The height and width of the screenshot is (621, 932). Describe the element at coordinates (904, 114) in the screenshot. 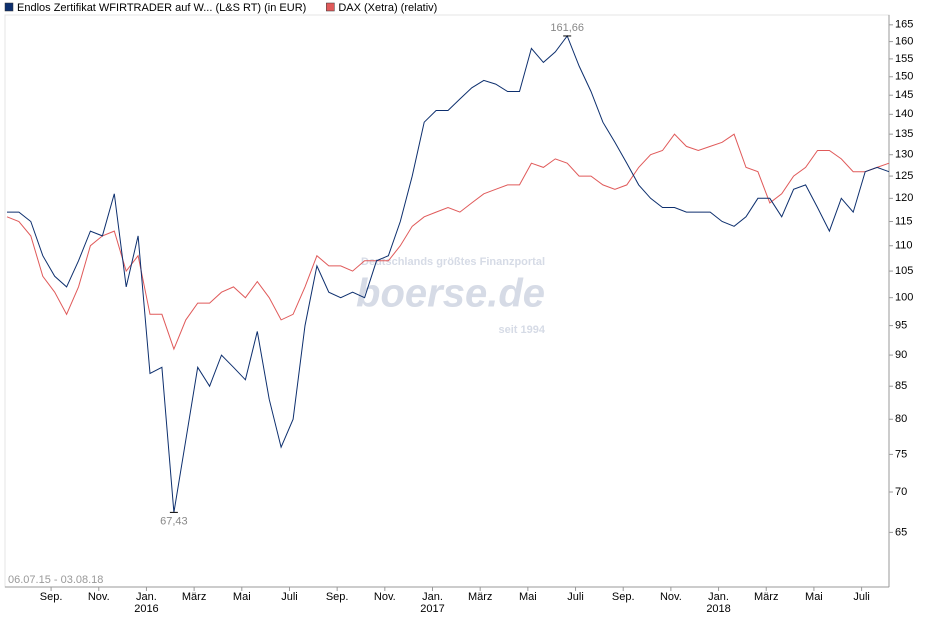

I see `y-tick-label: 140` at that location.